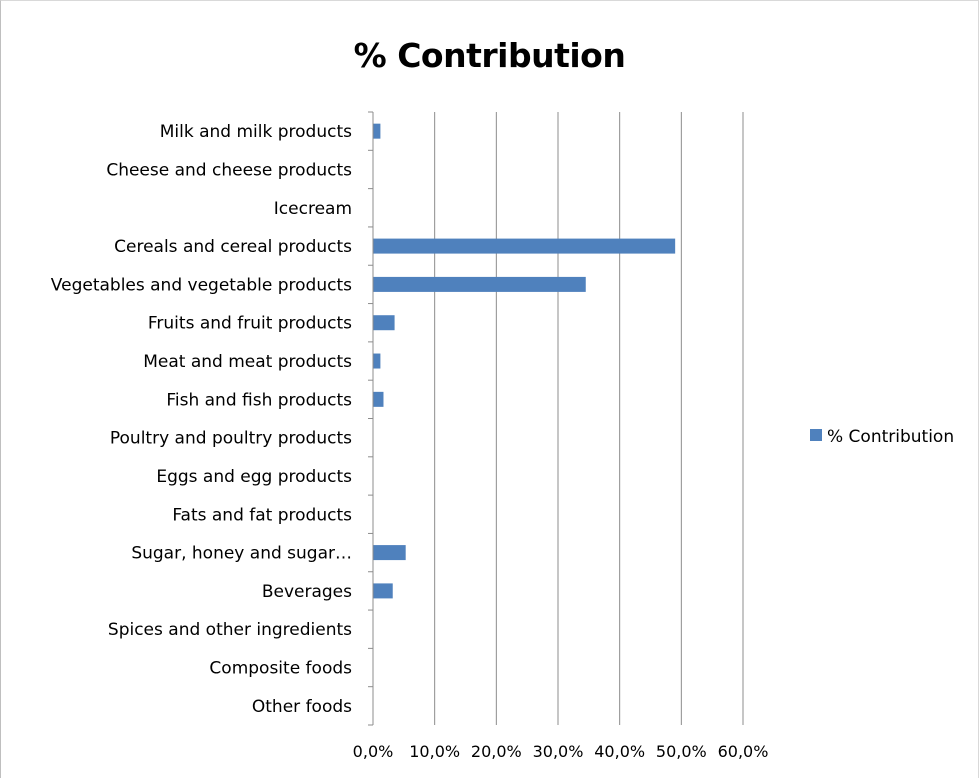 The image size is (979, 778). I want to click on category-label: Fats and fat products, so click(262, 515).